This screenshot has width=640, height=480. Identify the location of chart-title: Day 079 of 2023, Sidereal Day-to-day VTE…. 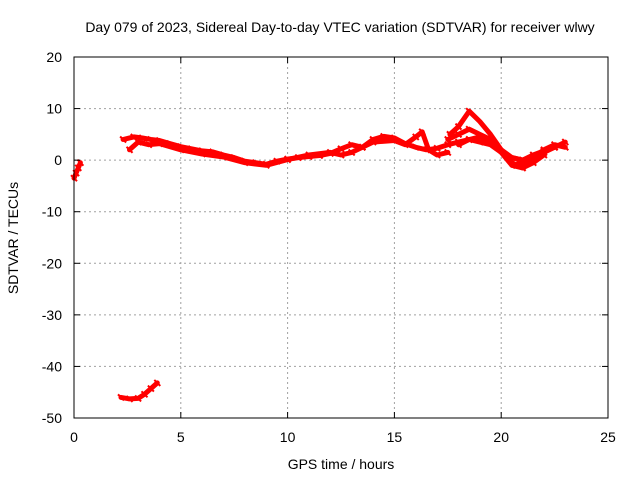
(340, 27).